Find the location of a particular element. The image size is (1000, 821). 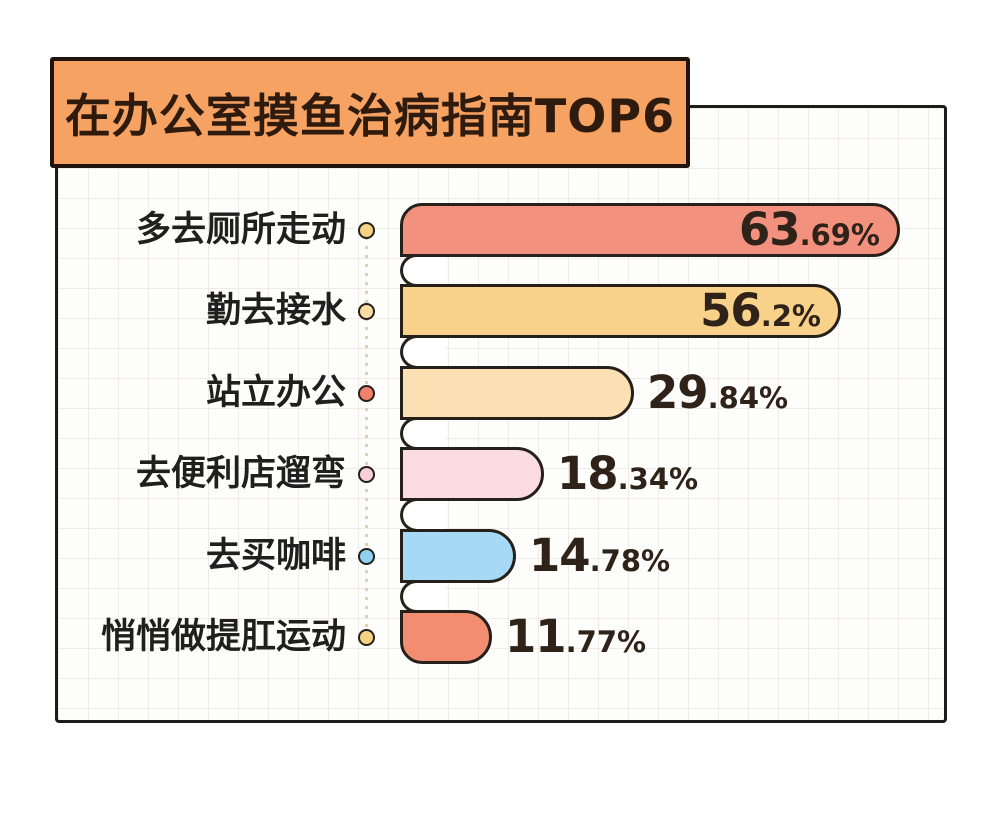

category-label: 站立办公 is located at coordinates (275, 393).